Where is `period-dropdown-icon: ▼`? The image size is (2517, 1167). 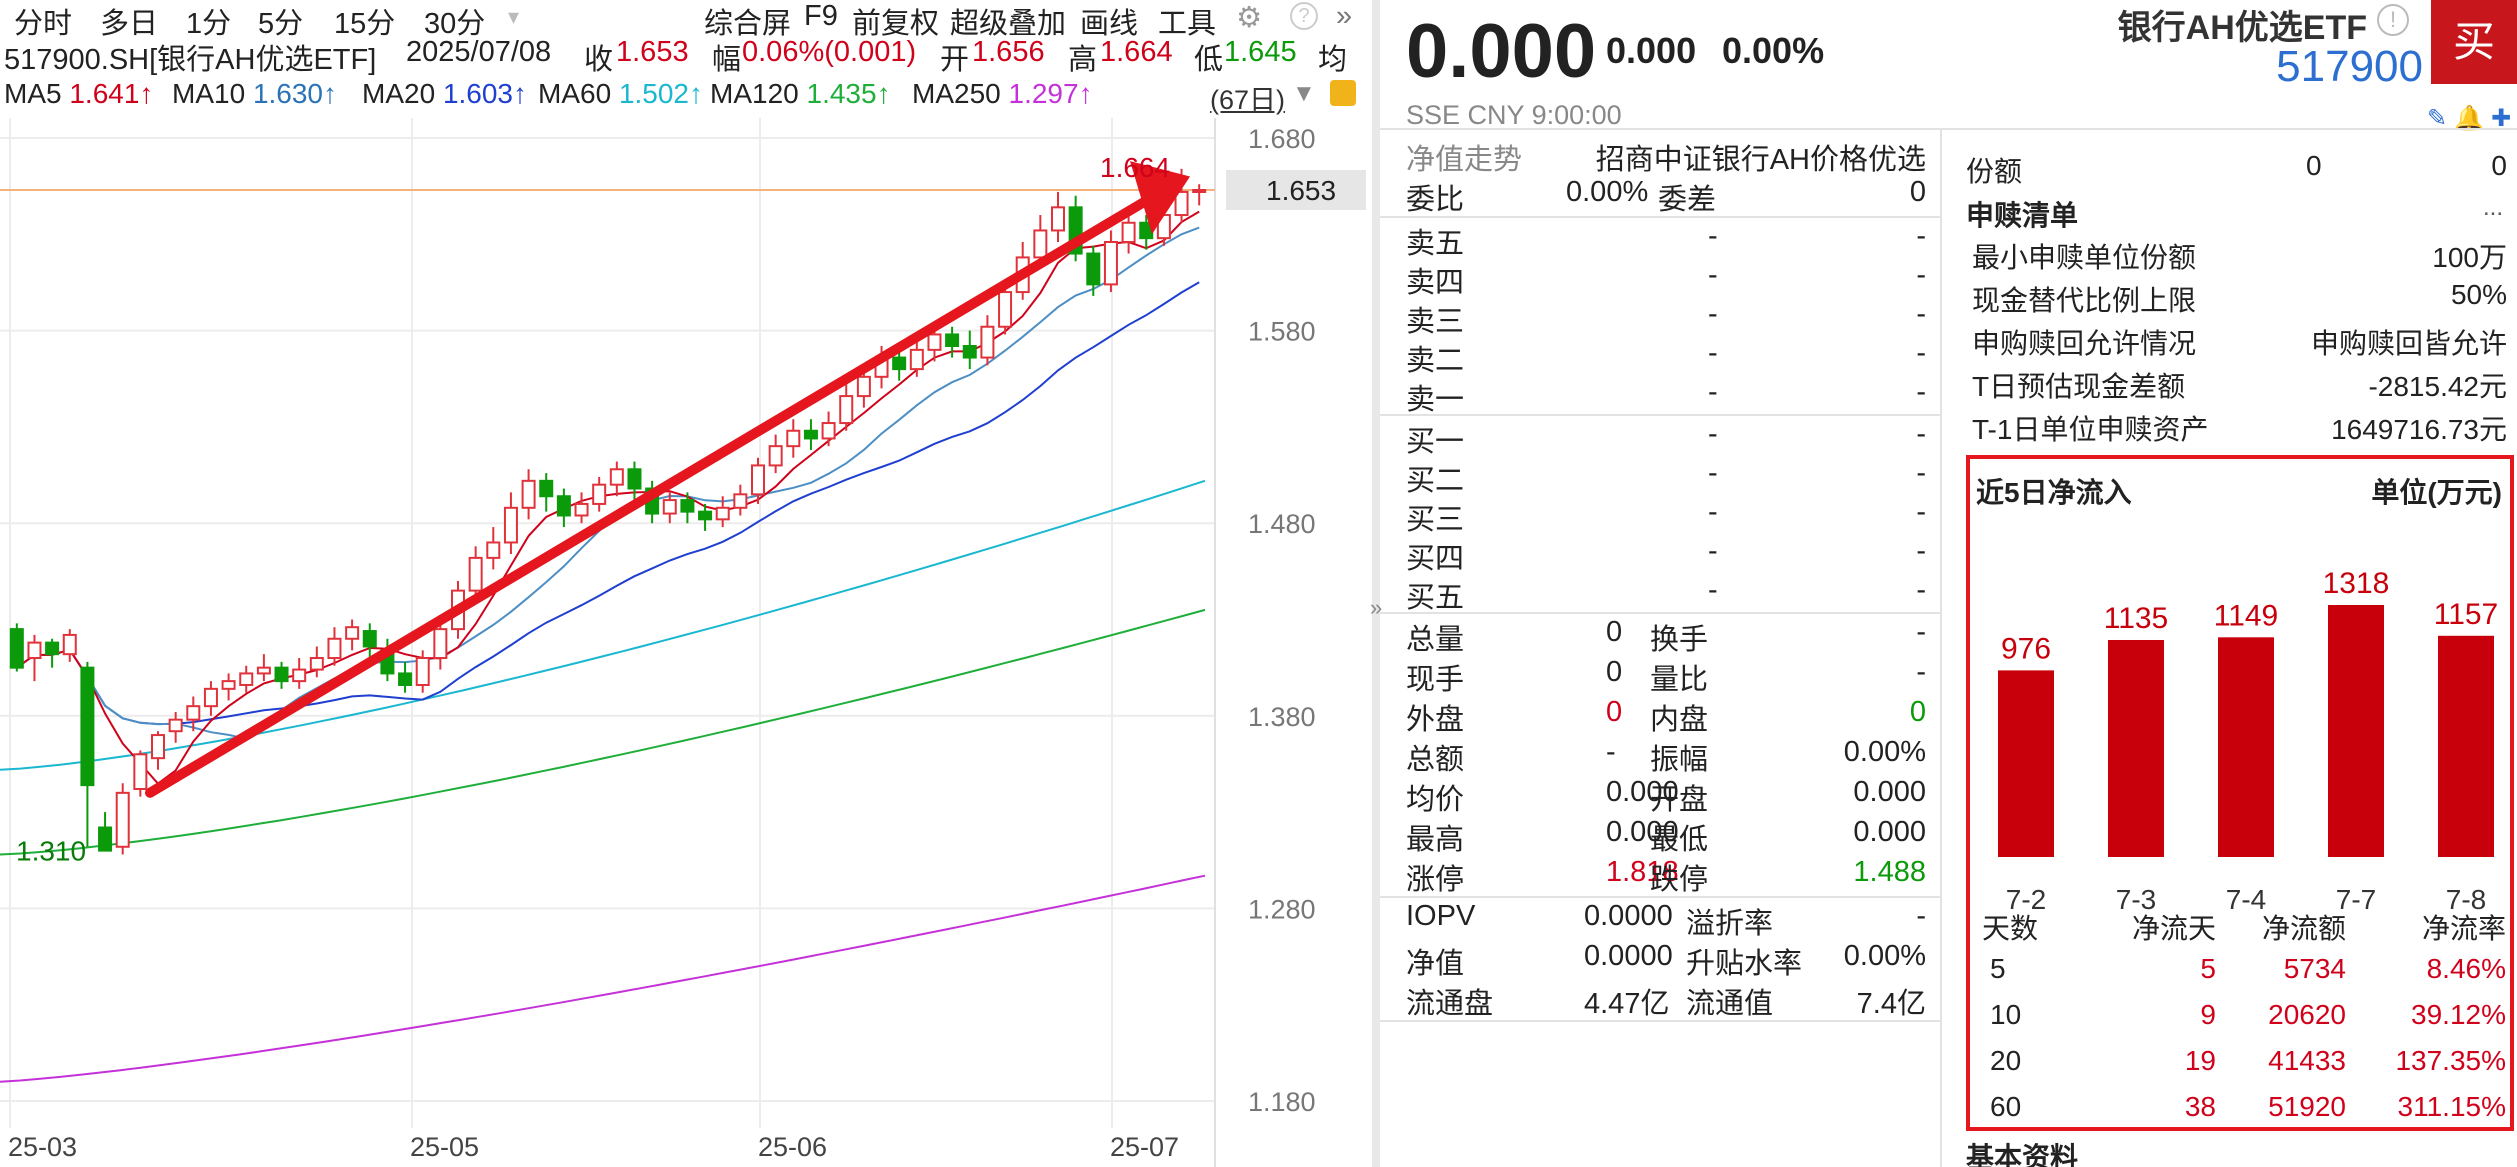 period-dropdown-icon: ▼ is located at coordinates (1304, 93).